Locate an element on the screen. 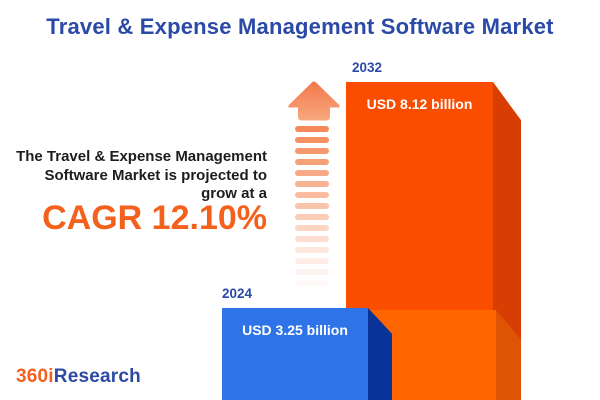  brand-logo-suffix: Research is located at coordinates (97, 376).